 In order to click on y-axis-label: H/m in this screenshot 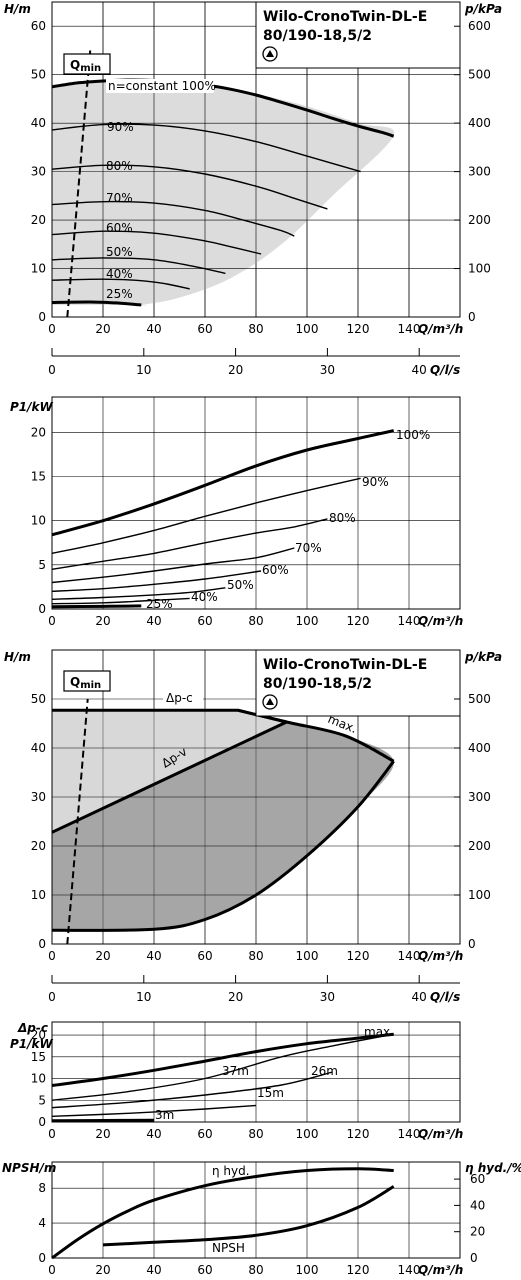, I will do `click(17, 657)`.